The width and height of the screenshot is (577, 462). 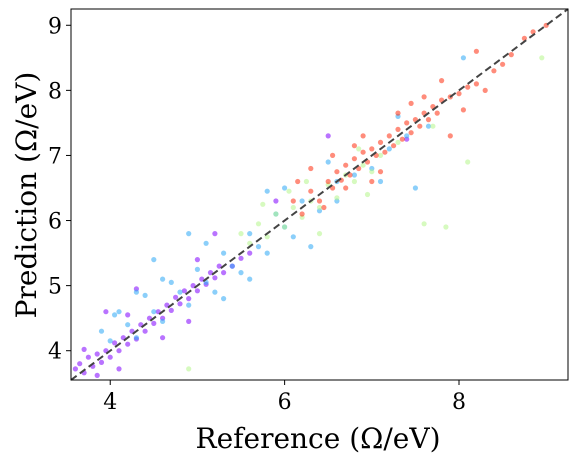 What do you see at coordinates (55, 287) in the screenshot?
I see `y-tick-label: 5` at bounding box center [55, 287].